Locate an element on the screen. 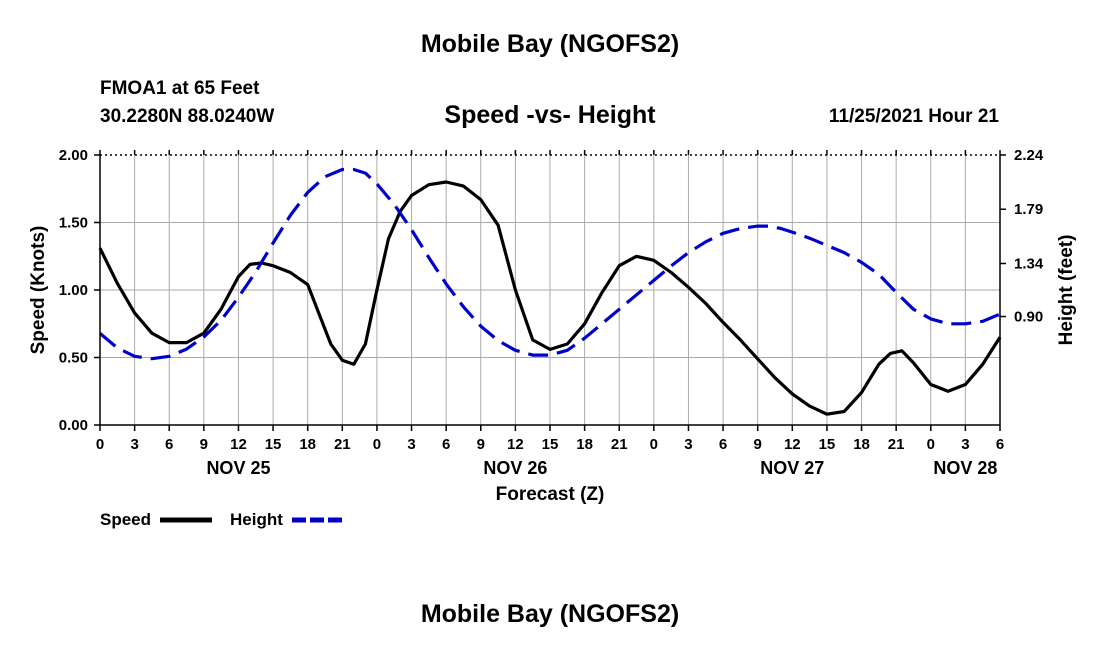  legend: Speed Height is located at coordinates (221, 519).